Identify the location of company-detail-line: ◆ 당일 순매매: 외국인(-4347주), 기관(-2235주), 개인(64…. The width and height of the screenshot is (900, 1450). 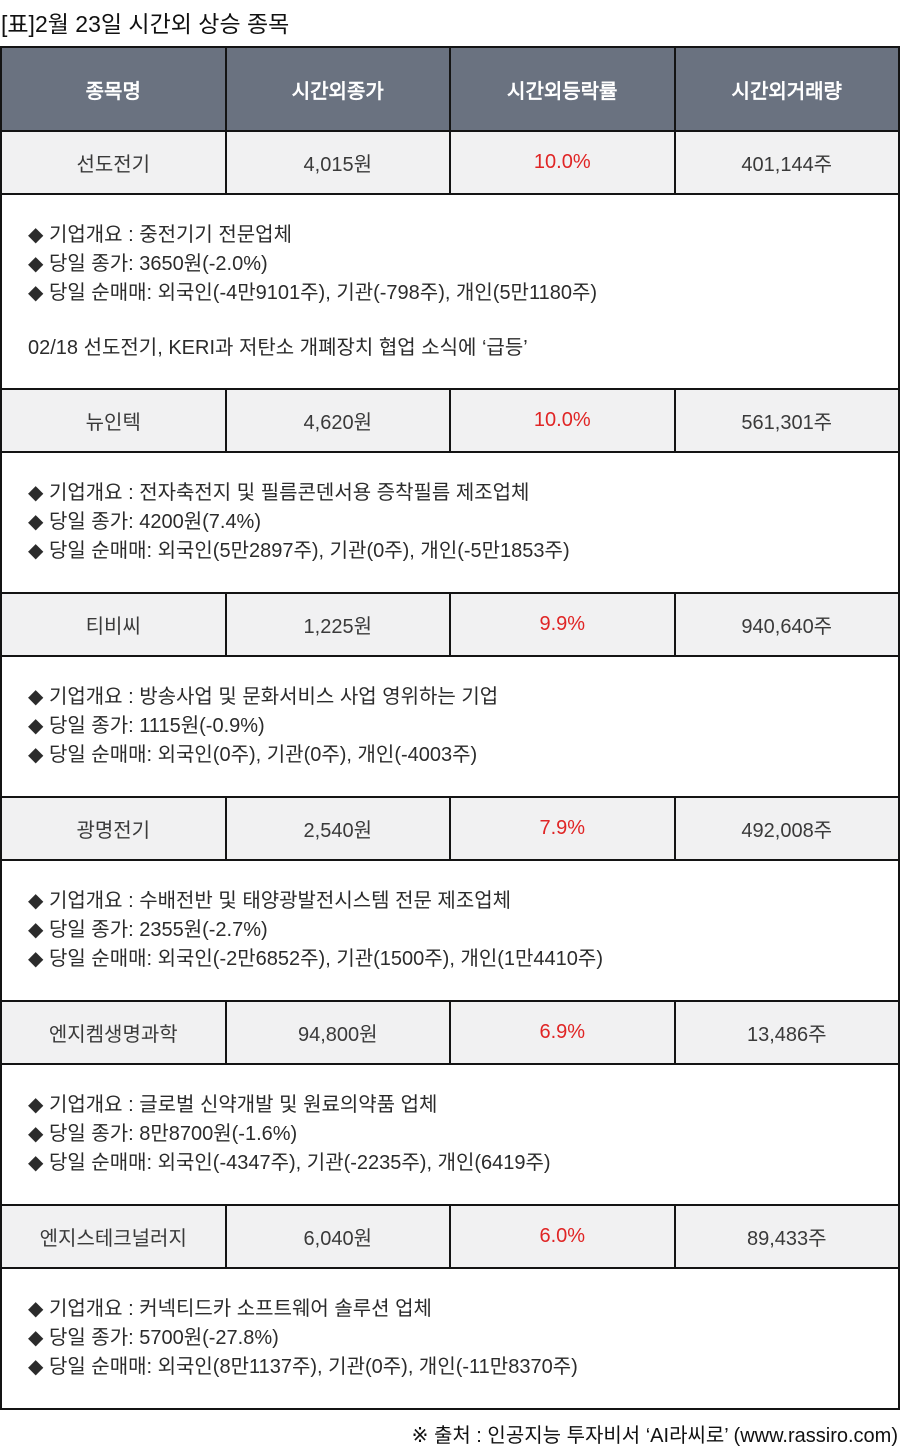
(289, 1163).